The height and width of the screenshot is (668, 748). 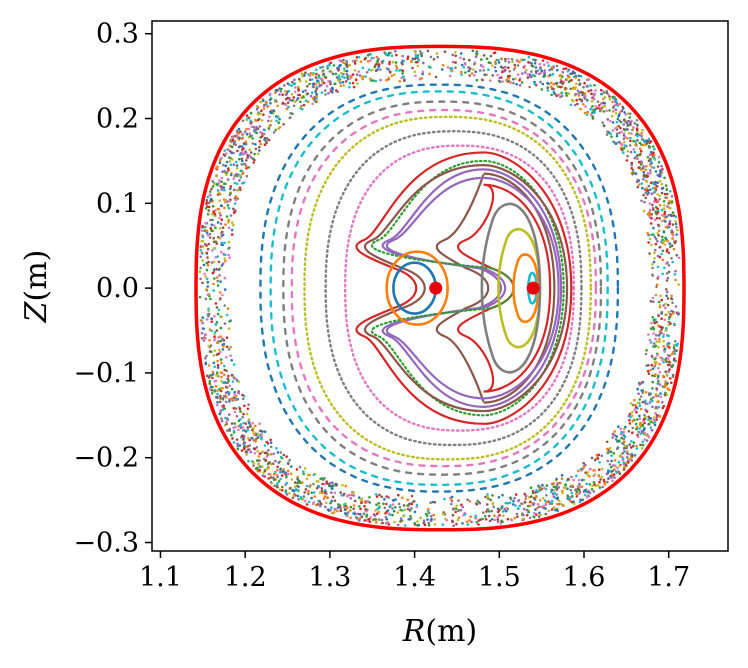 What do you see at coordinates (117, 119) in the screenshot?
I see `y-tick-label: 0.2` at bounding box center [117, 119].